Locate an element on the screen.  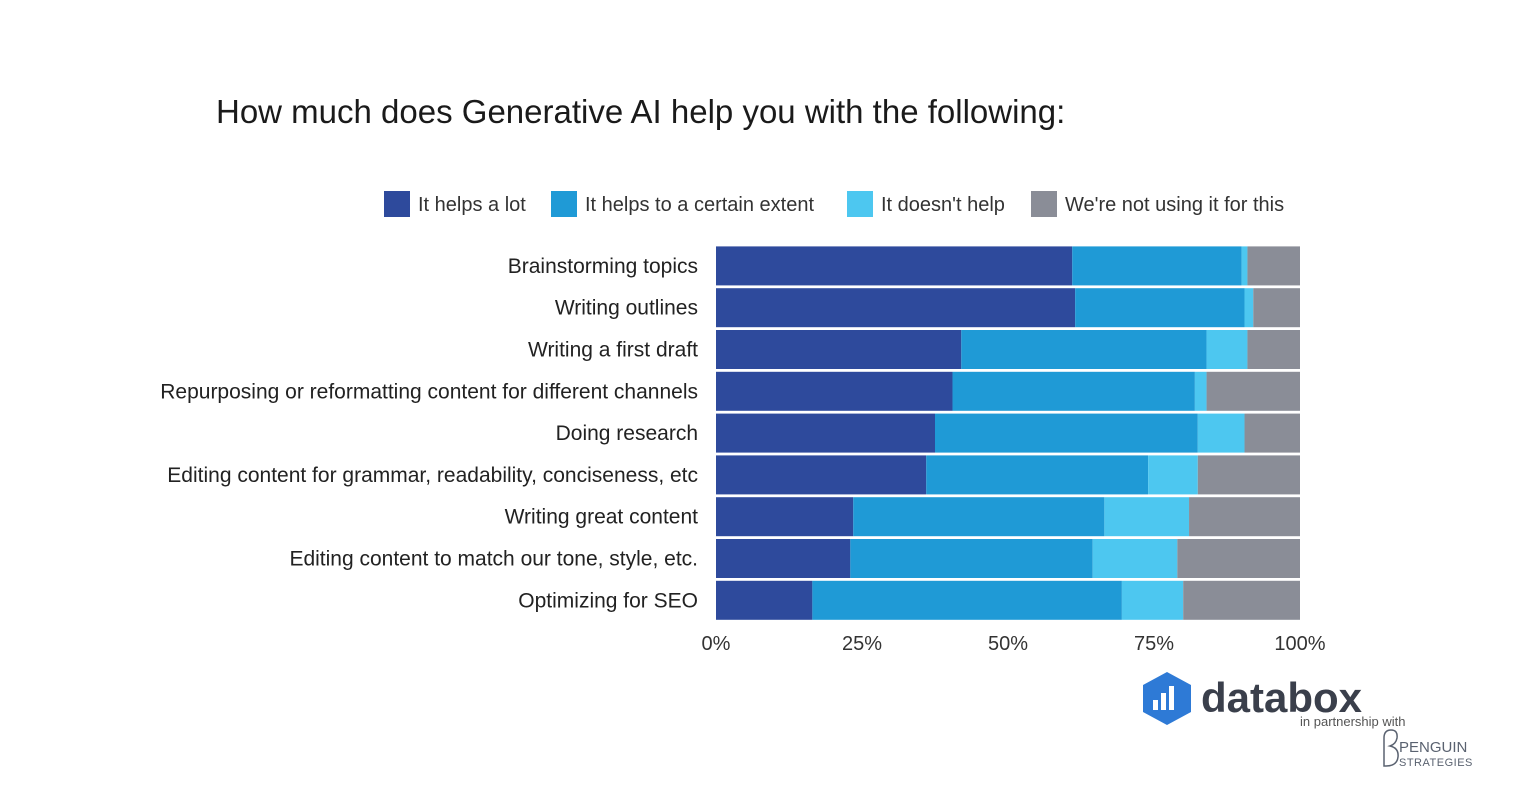
legend-label-it-helps-a-lot: It helps a lot is located at coordinates (472, 205).